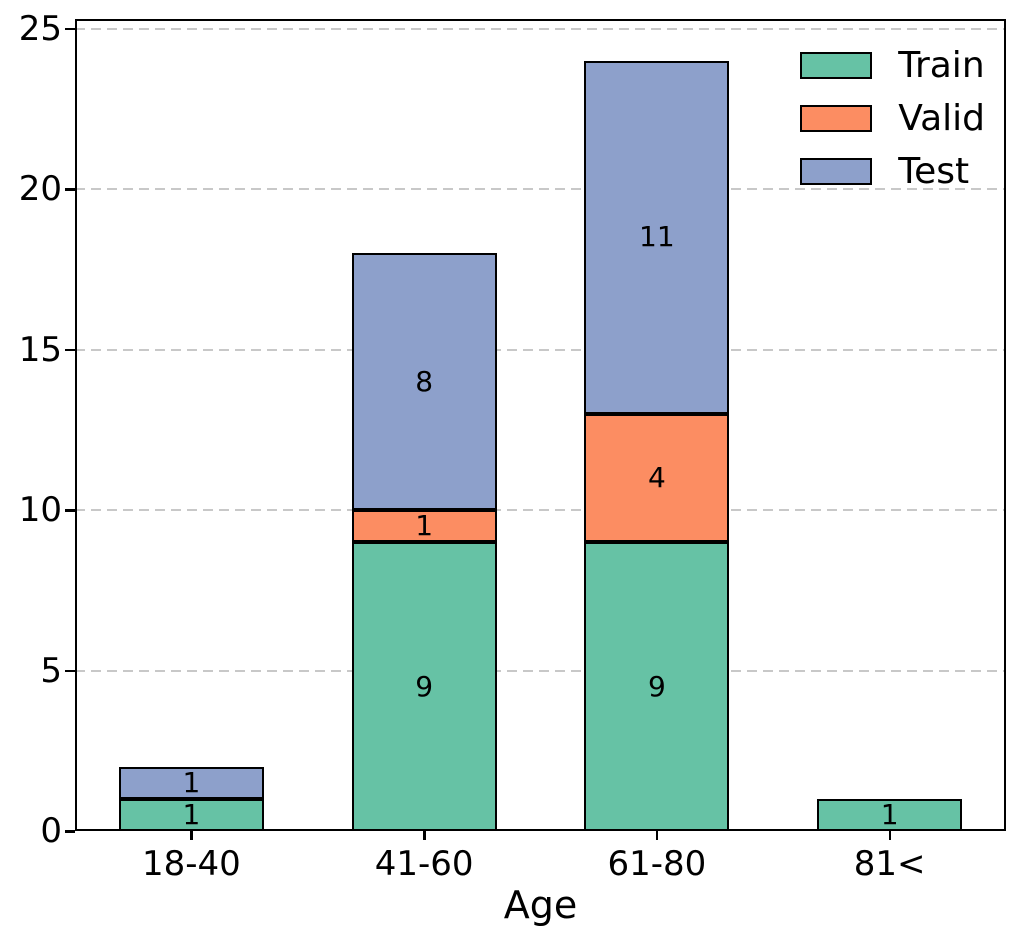 This screenshot has height=936, width=1019. Describe the element at coordinates (934, 171) in the screenshot. I see `legend-label-test: Test` at that location.